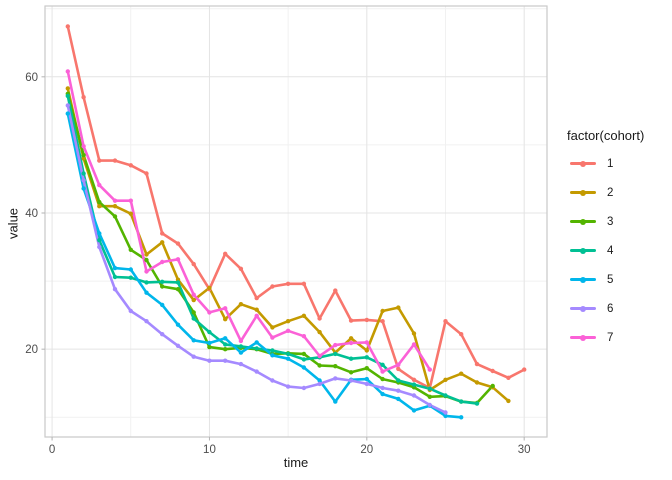 This screenshot has height=480, width=672. Describe the element at coordinates (610, 308) in the screenshot. I see `legend-label: 6` at that location.